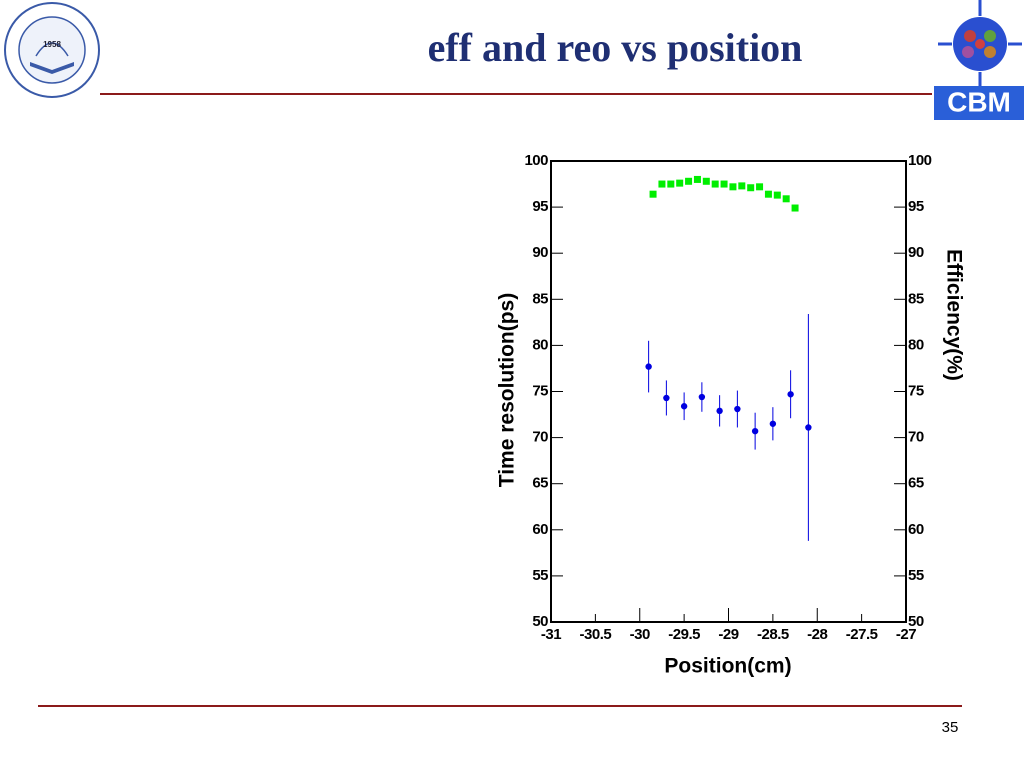 Image resolution: width=1024 pixels, height=768 pixels. I want to click on x-tick-label: -28.5, so click(773, 634).